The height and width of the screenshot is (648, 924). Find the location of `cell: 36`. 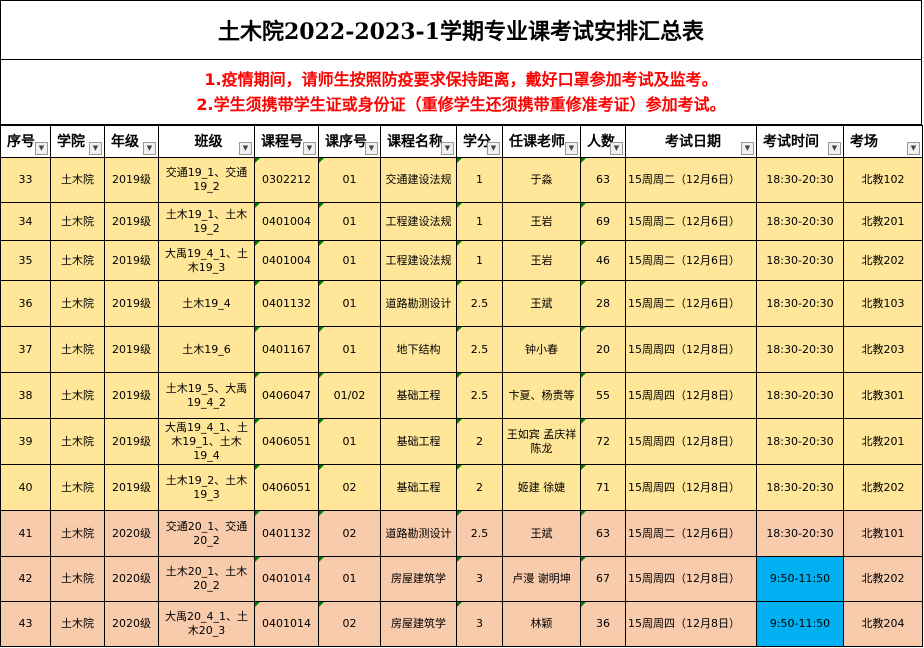

cell: 36 is located at coordinates (25, 303).